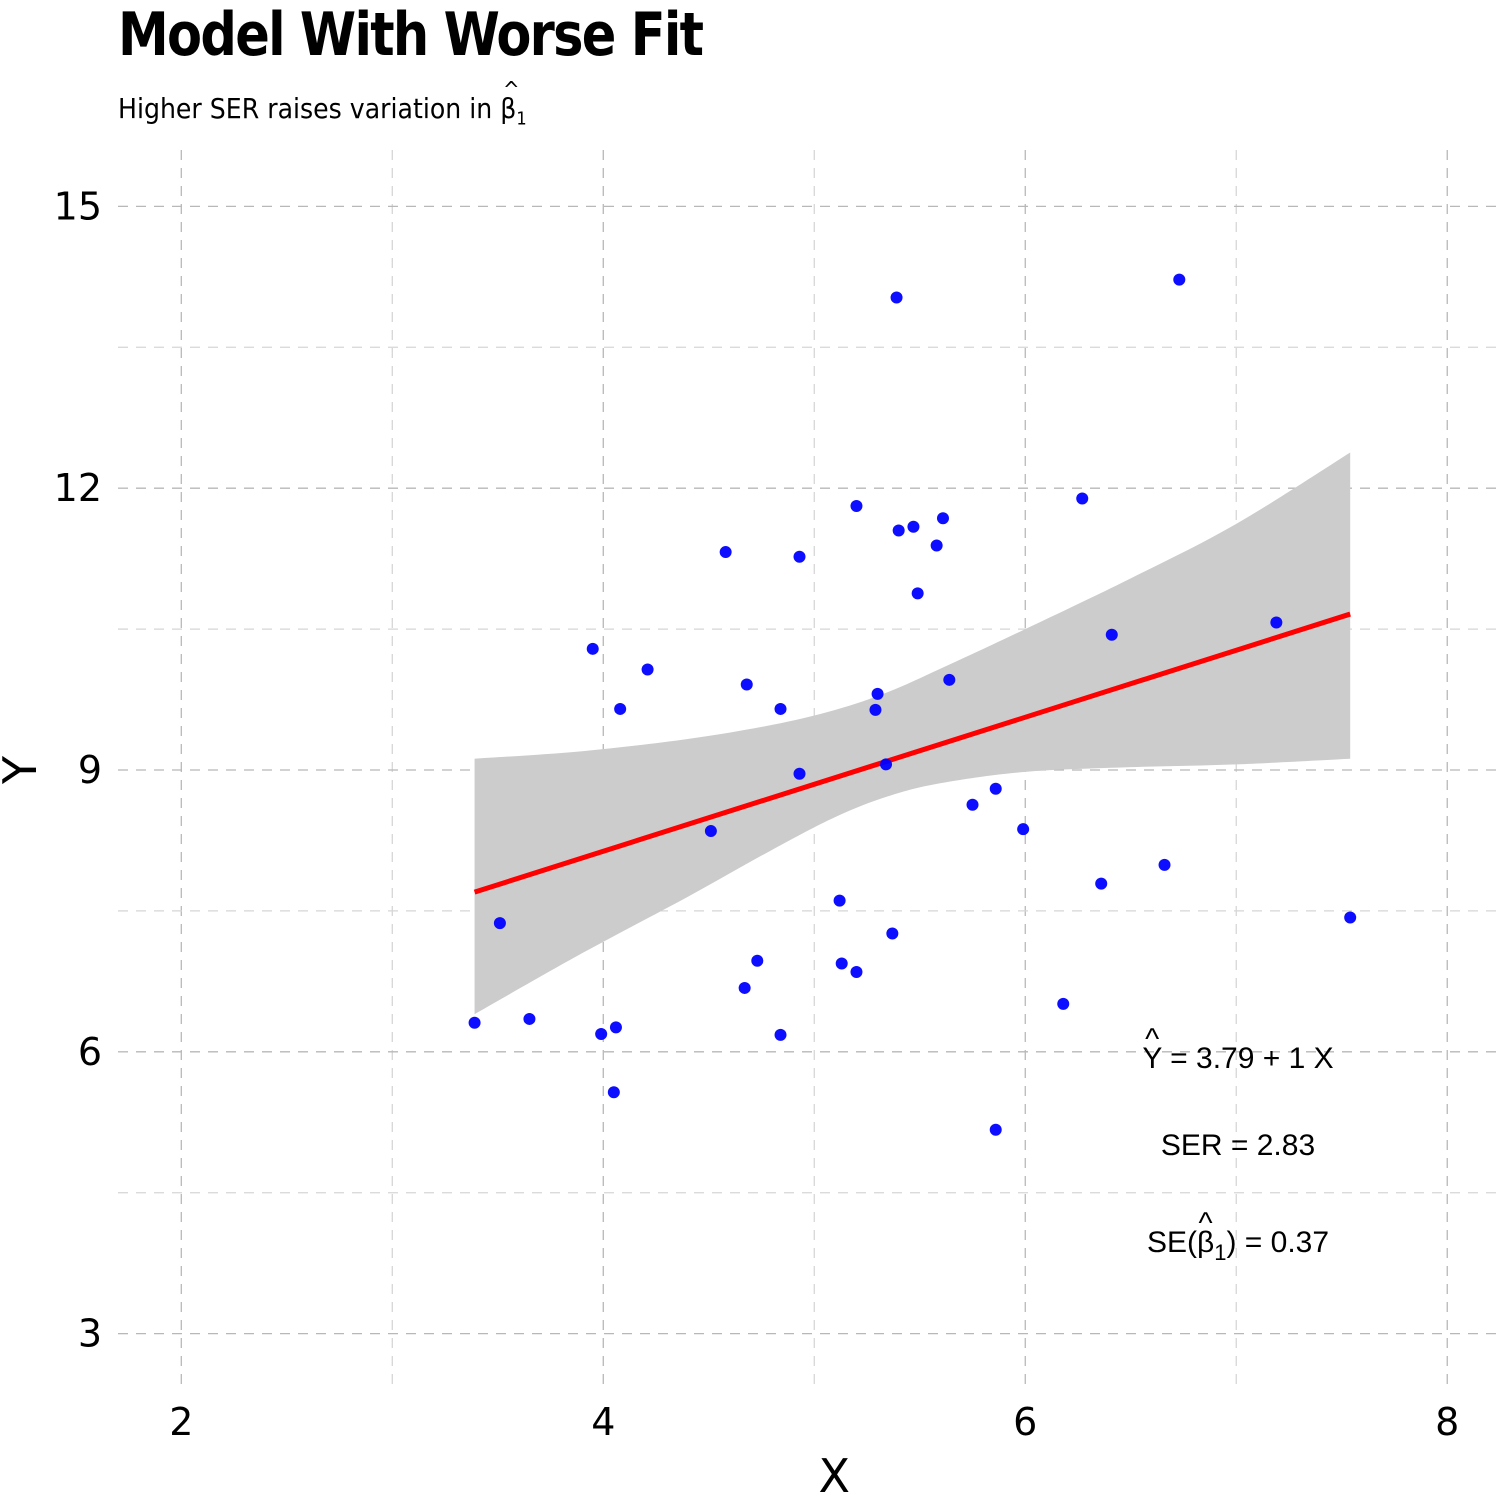 The width and height of the screenshot is (1512, 1512). I want to click on annotation-part: ) = 0.37, so click(1277, 1242).